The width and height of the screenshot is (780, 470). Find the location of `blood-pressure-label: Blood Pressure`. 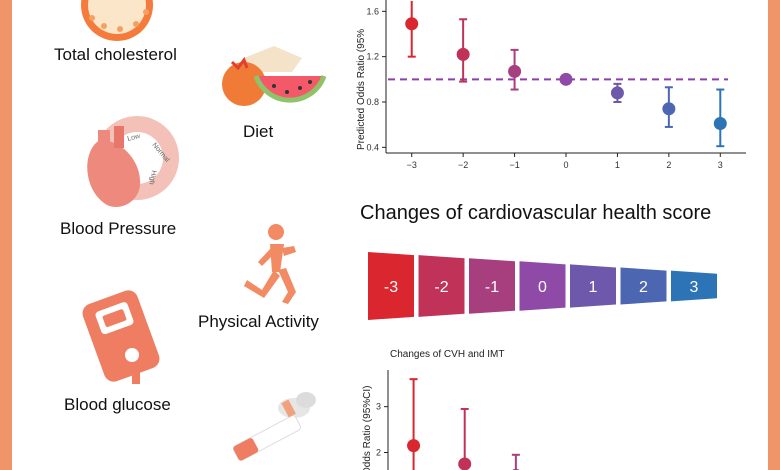

blood-pressure-label: Blood Pressure is located at coordinates (118, 228).